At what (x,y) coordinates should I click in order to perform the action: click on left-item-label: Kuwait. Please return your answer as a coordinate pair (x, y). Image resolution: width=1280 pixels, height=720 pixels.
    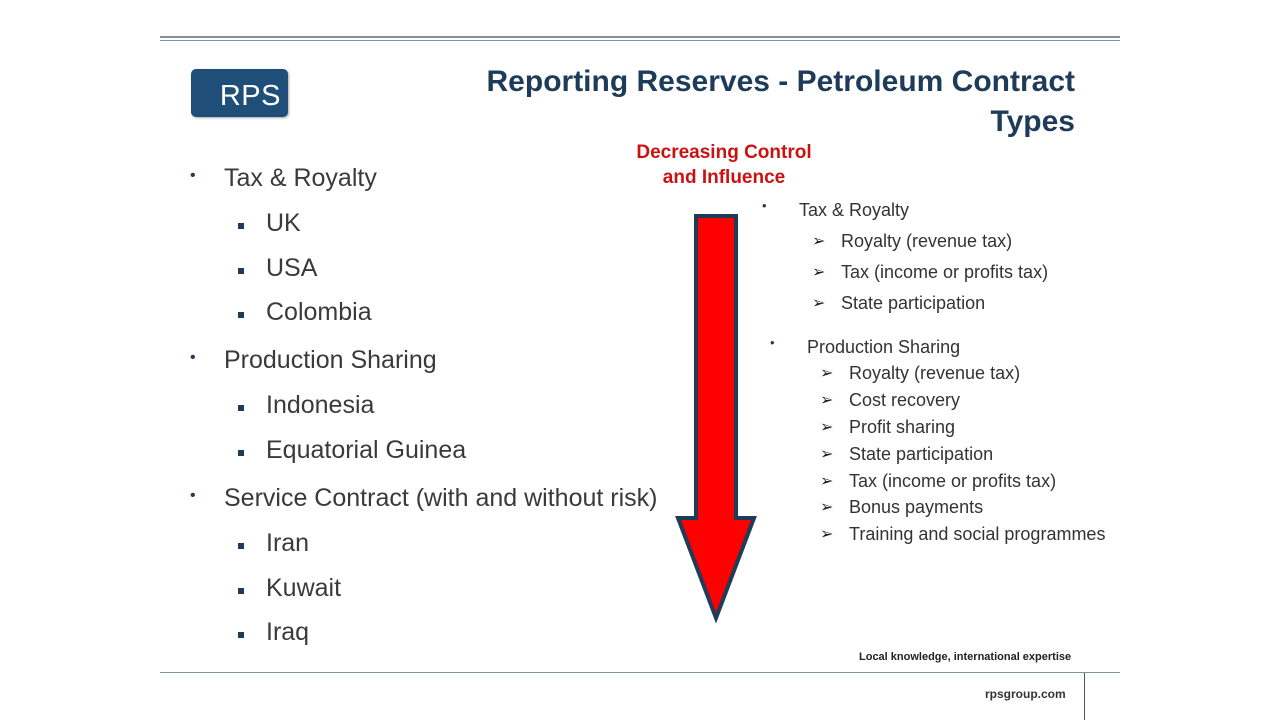
    Looking at the image, I should click on (304, 588).